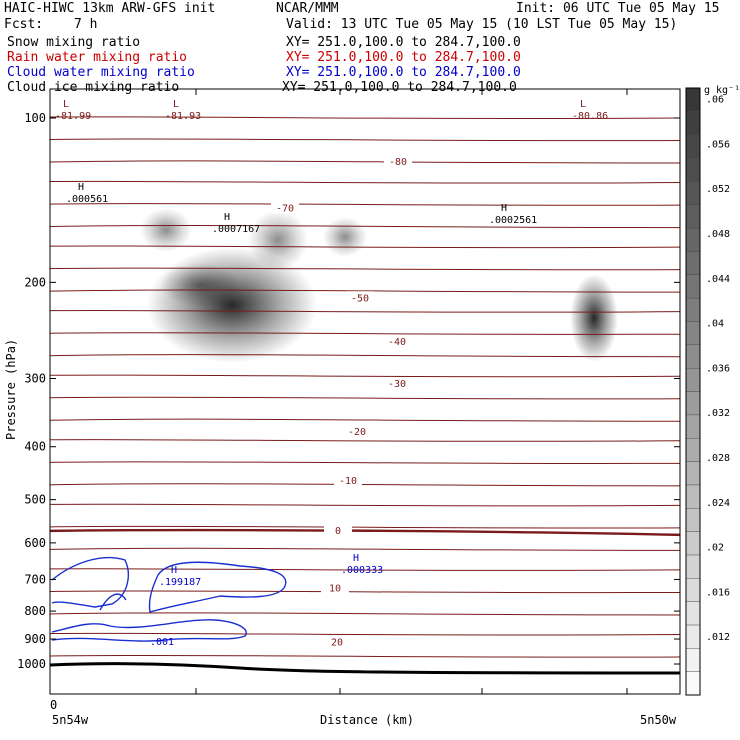 The width and height of the screenshot is (740, 740). What do you see at coordinates (594, 318) in the screenshot?
I see `snow-blob-east` at bounding box center [594, 318].